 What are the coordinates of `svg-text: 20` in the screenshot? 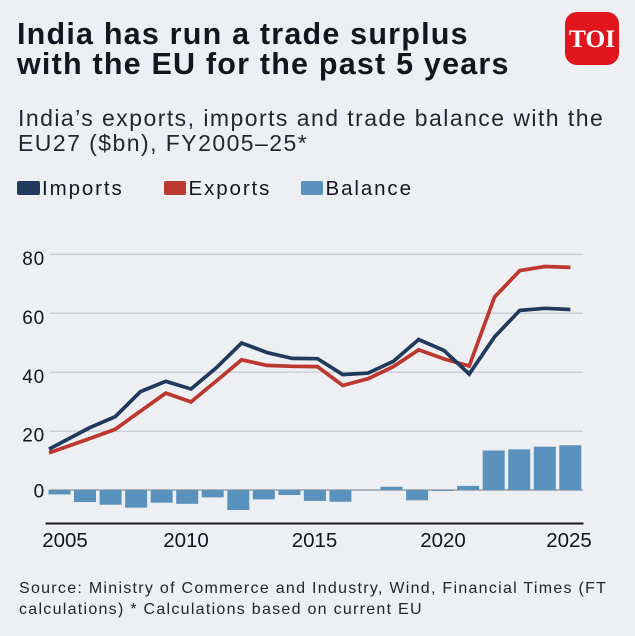 It's located at (33, 436).